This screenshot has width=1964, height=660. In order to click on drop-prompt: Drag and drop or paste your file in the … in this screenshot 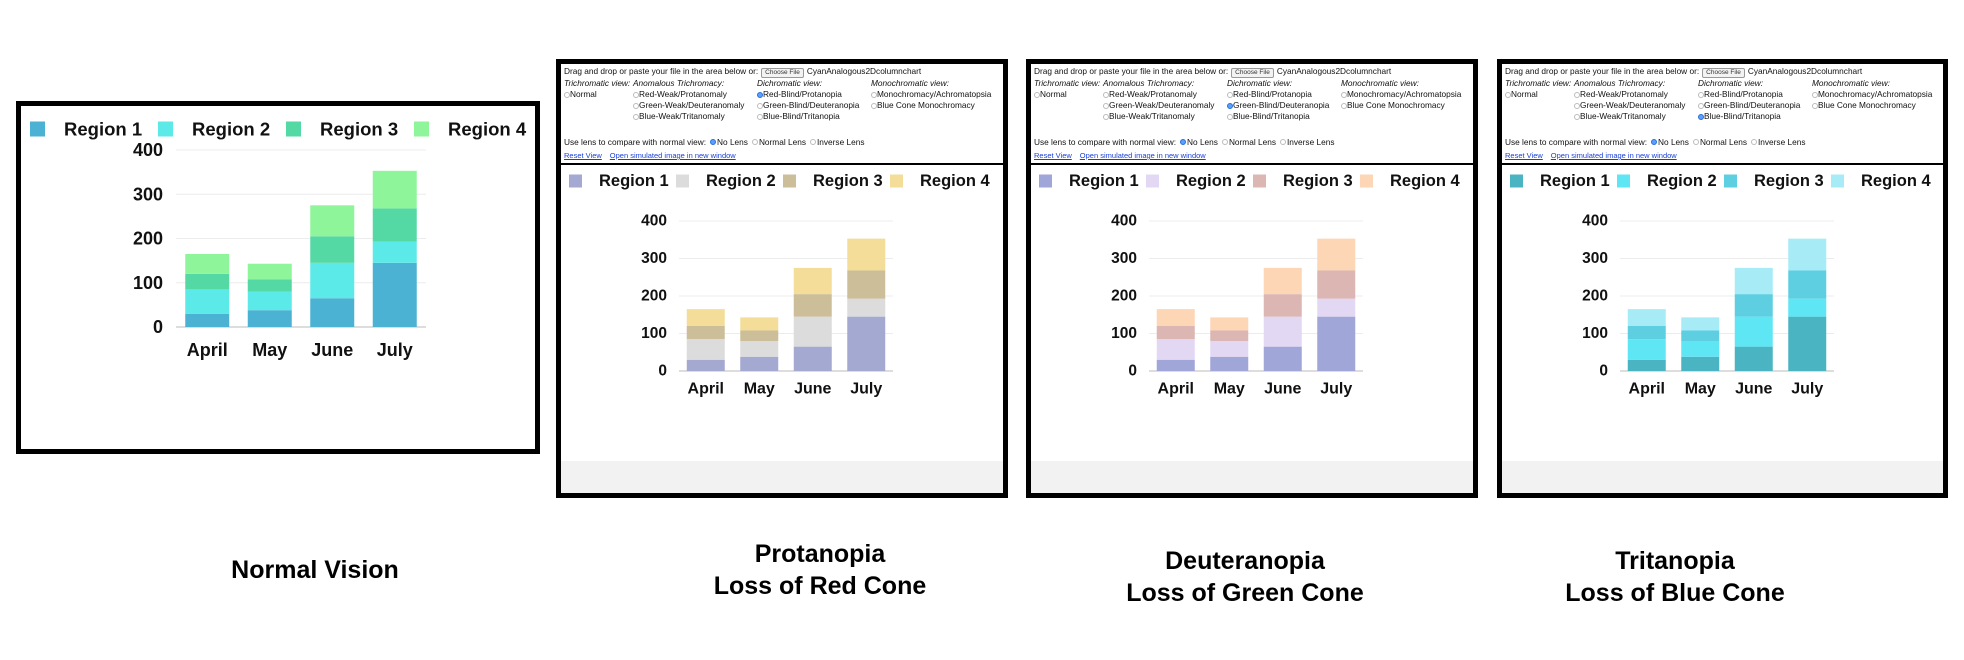, I will do `click(661, 71)`.